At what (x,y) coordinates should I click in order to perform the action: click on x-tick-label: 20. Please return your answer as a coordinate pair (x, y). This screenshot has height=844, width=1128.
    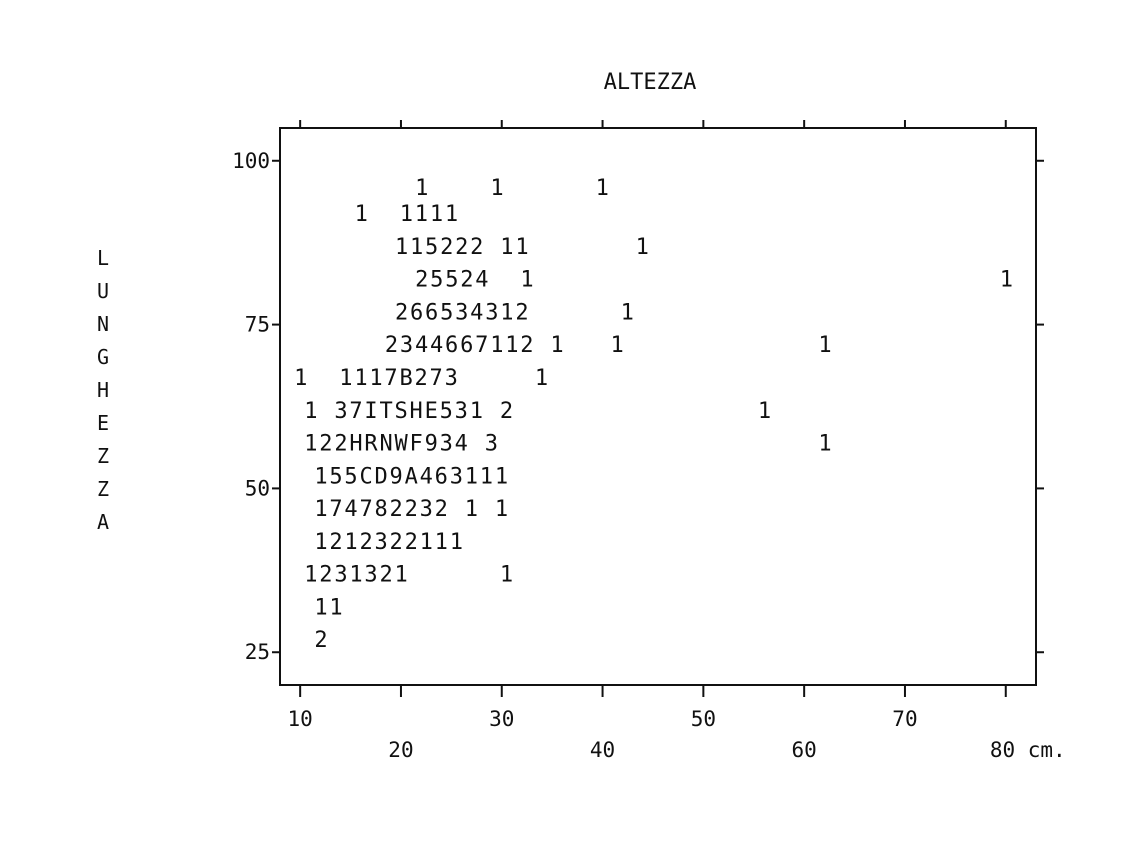
    Looking at the image, I should click on (400, 750).